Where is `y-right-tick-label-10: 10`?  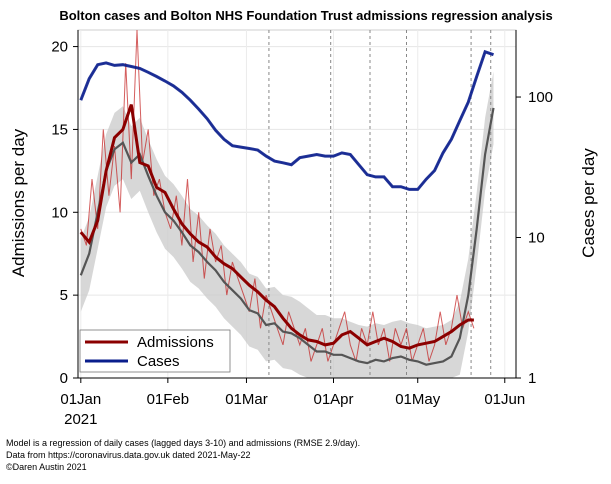 y-right-tick-label-10: 10 is located at coordinates (536, 238).